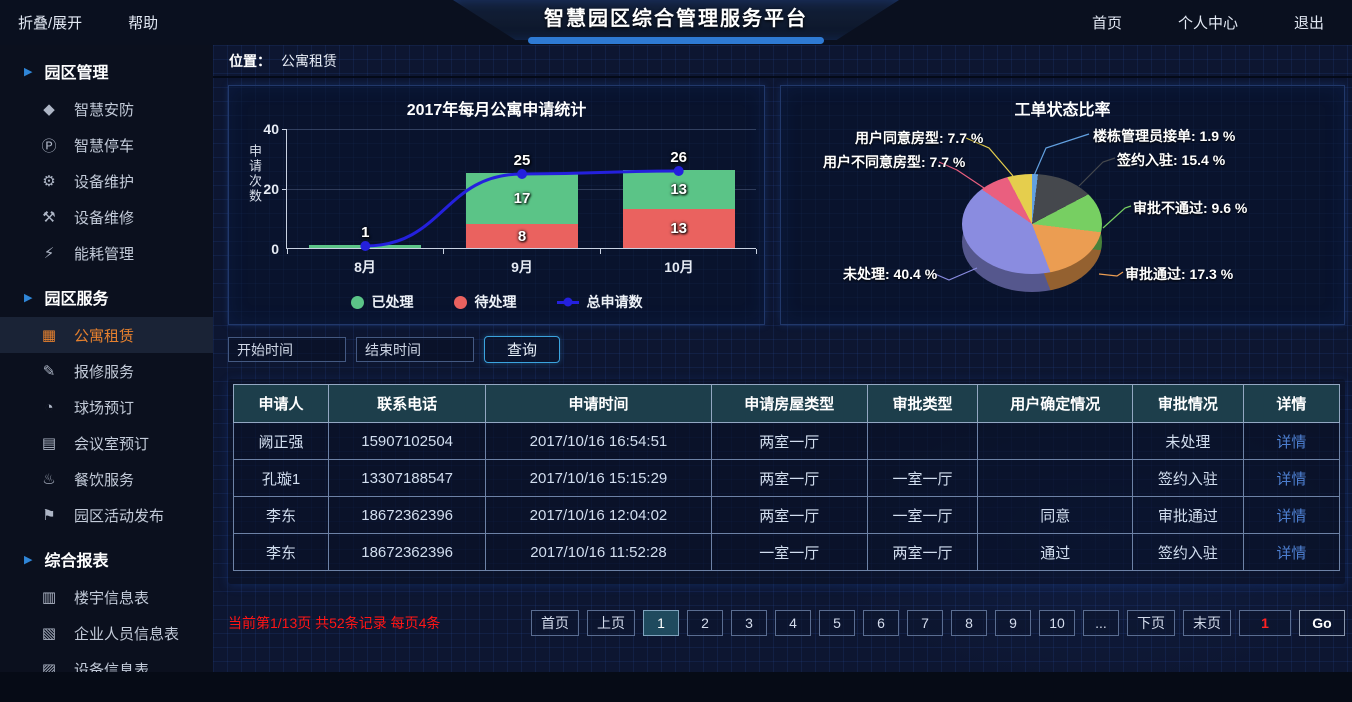 The width and height of the screenshot is (1352, 702). I want to click on pagination-page-8: 8, so click(969, 623).